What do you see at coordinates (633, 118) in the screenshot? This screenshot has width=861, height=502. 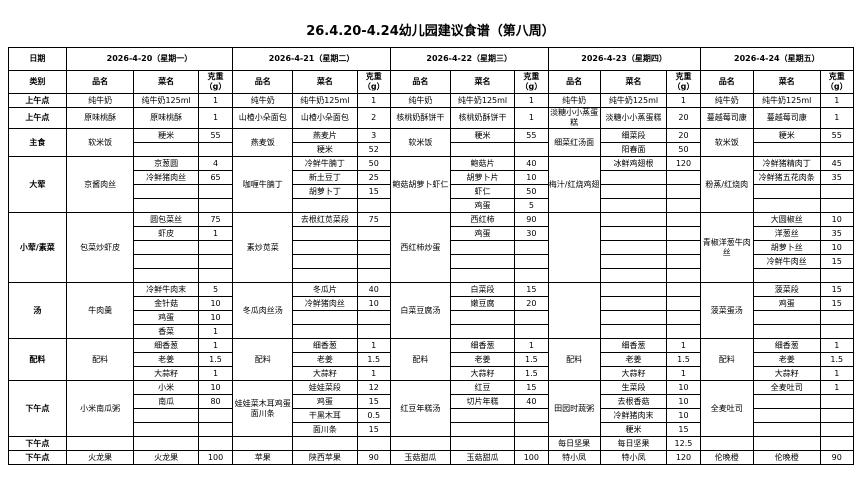 I see `item-cell: 淡糖小小蒸蛋糕` at bounding box center [633, 118].